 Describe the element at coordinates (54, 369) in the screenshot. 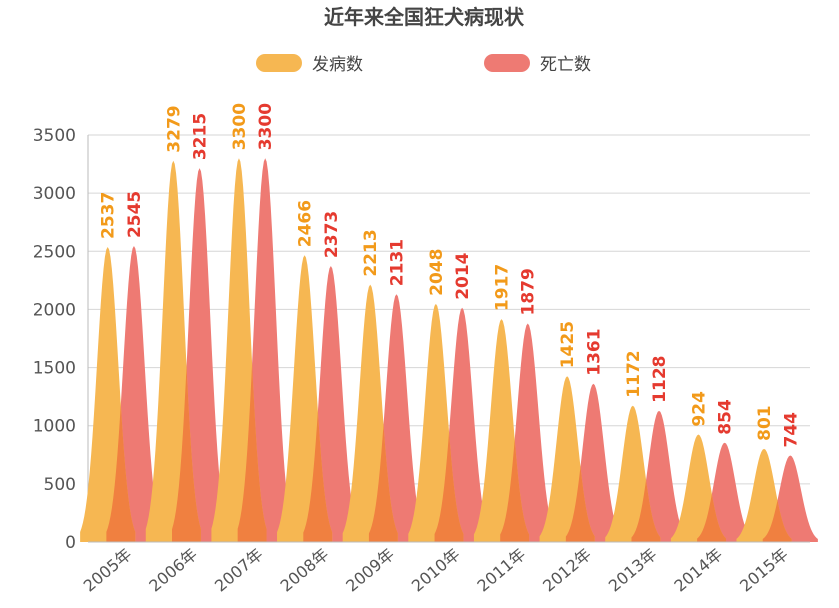

I see `y-tick-label: 1500` at that location.